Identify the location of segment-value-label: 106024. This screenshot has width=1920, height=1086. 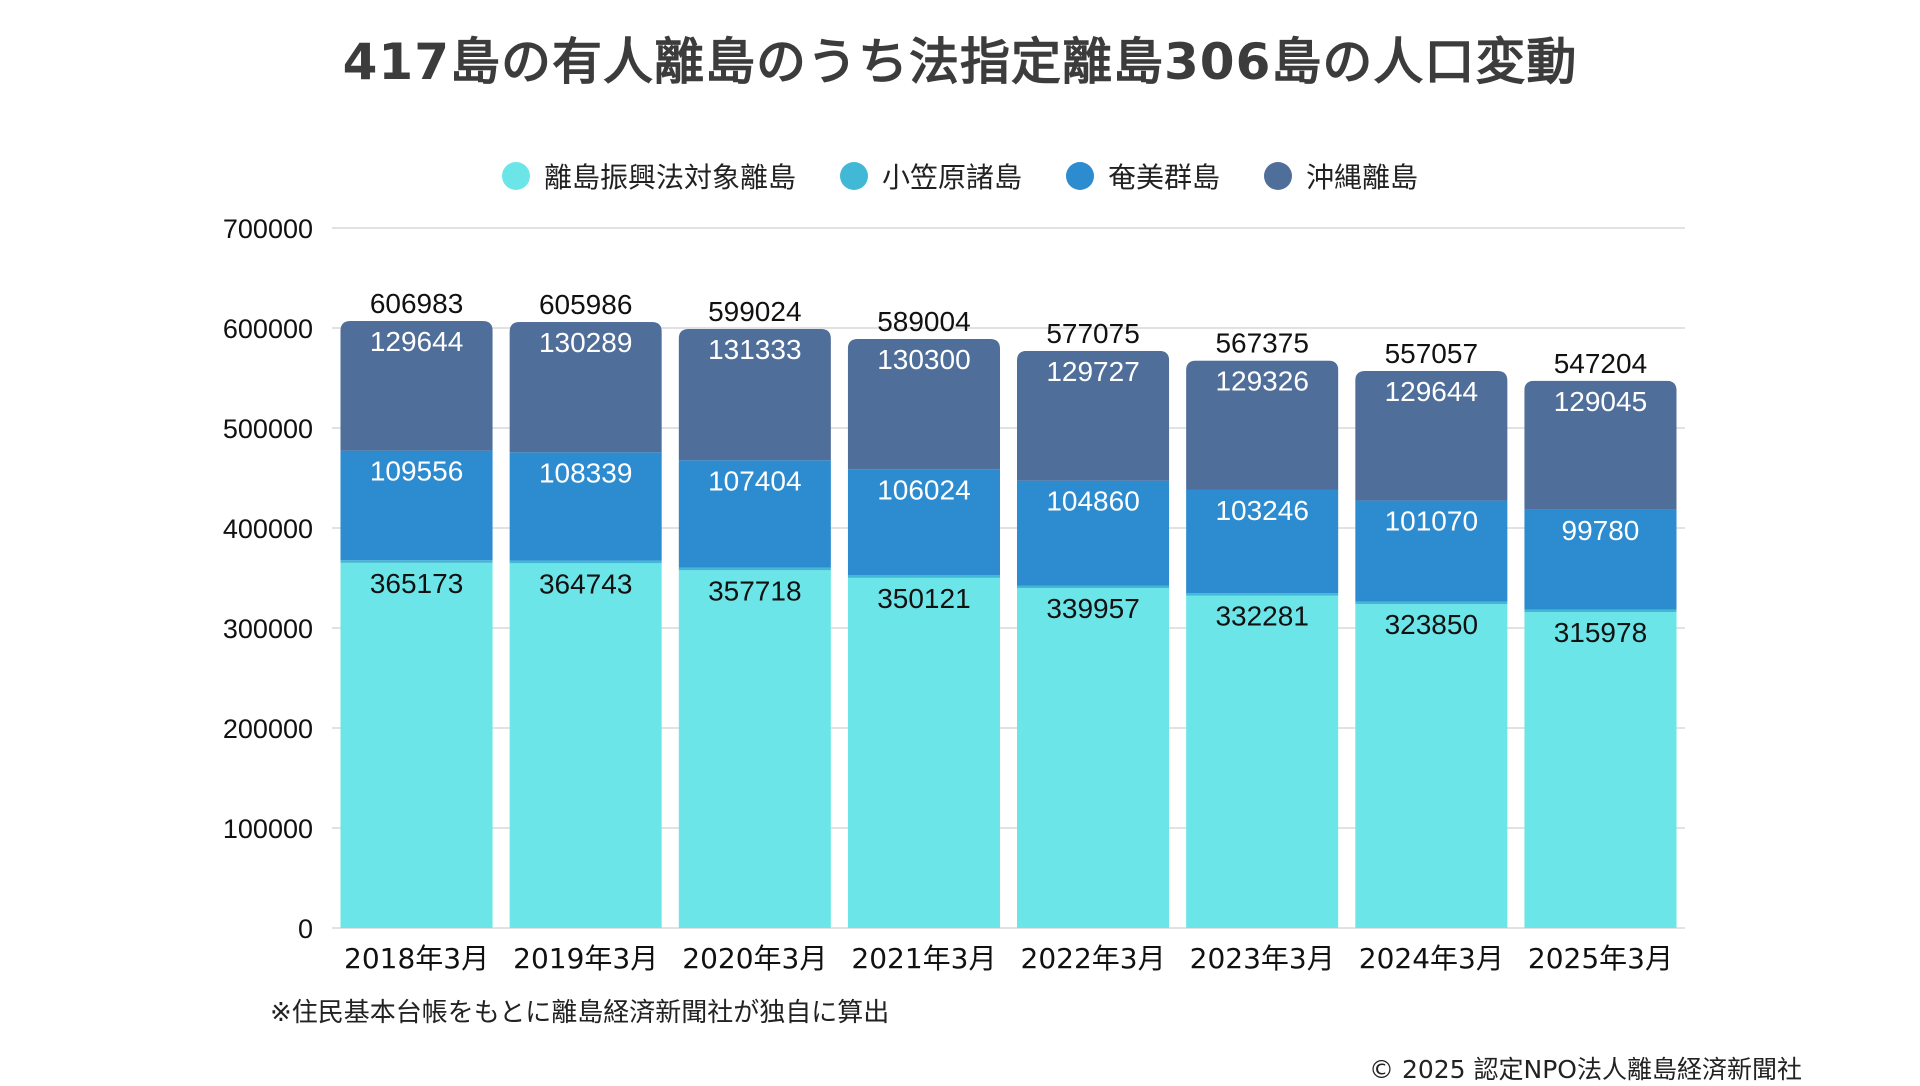
(923, 489).